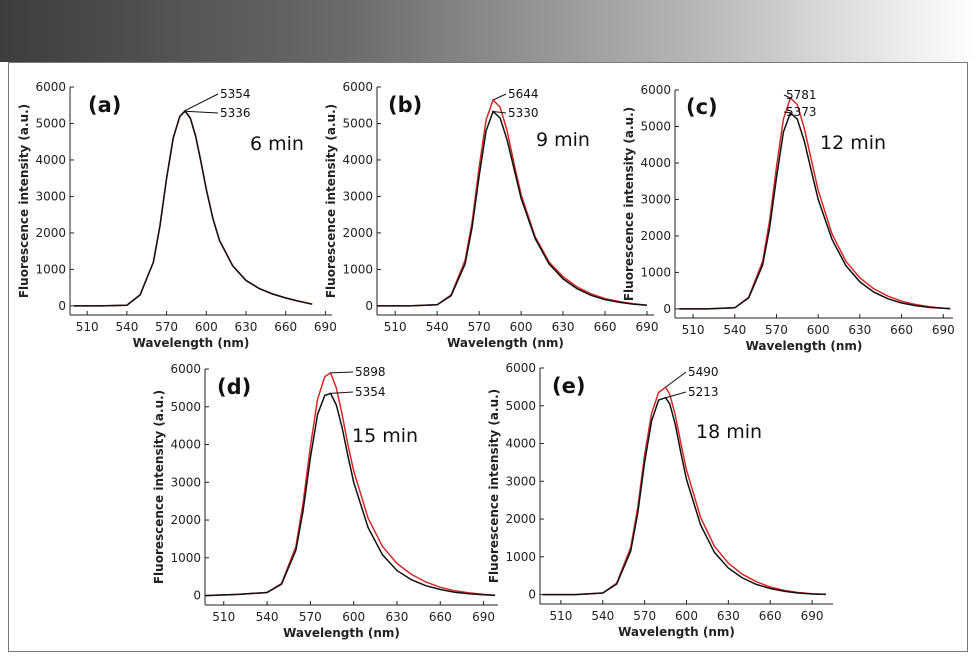 The height and width of the screenshot is (660, 978). I want to click on peak-value-label: 5336, so click(235, 113).